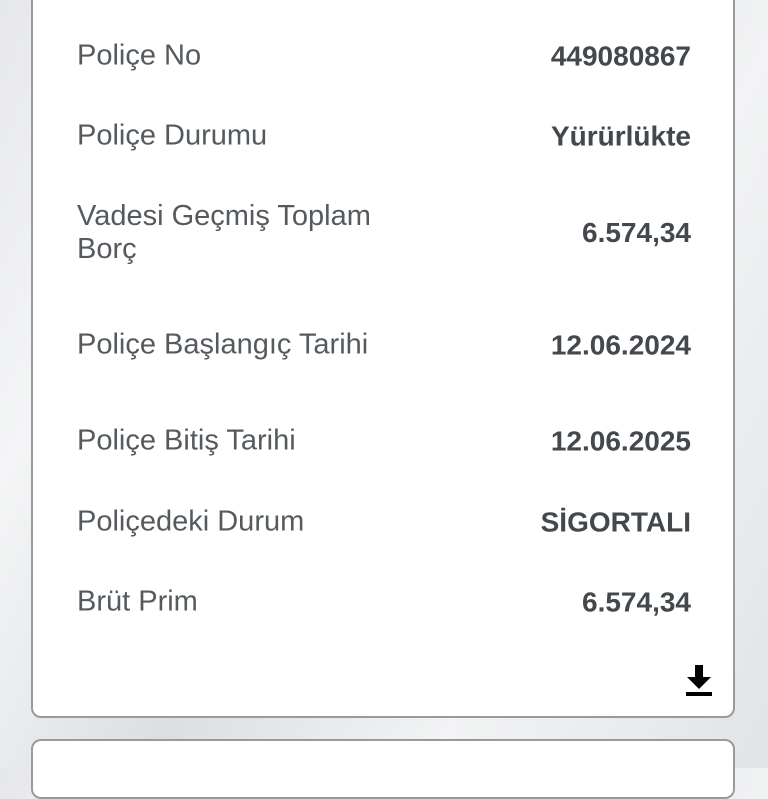  Describe the element at coordinates (137, 601) in the screenshot. I see `label: Brüt Prim` at that location.